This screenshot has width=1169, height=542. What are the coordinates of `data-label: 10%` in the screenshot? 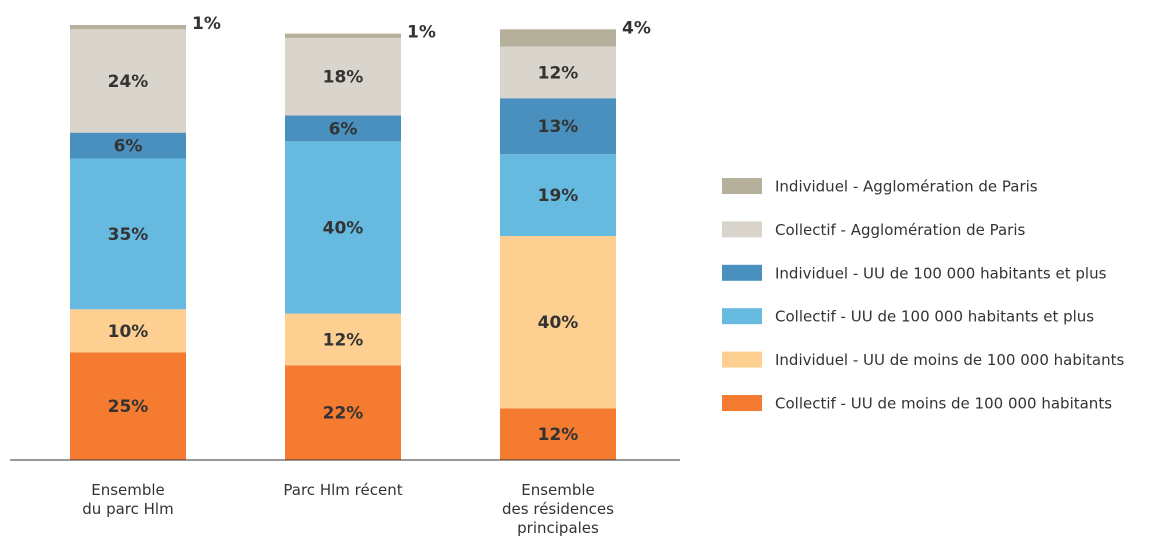 It's located at (128, 332).